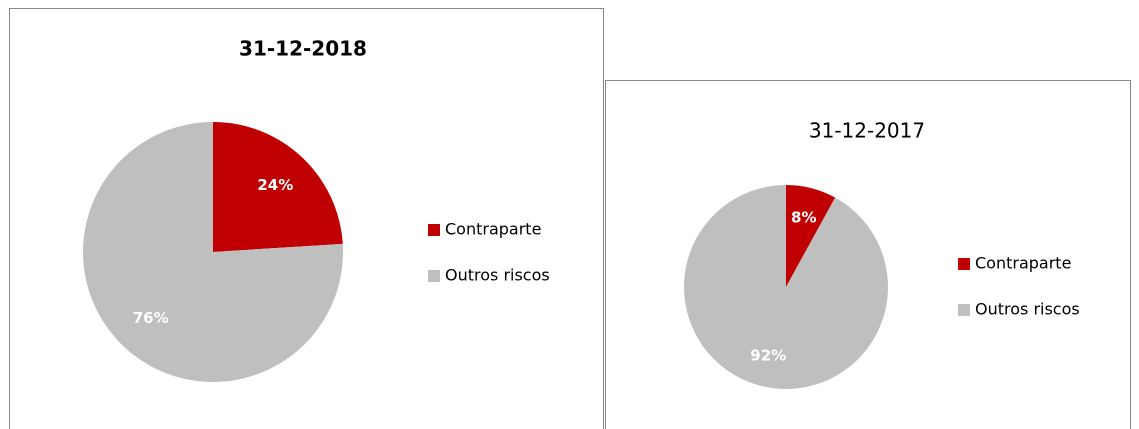 Image resolution: width=1139 pixels, height=429 pixels. Describe the element at coordinates (867, 131) in the screenshot. I see `chart-title: 31-12-2017` at that location.